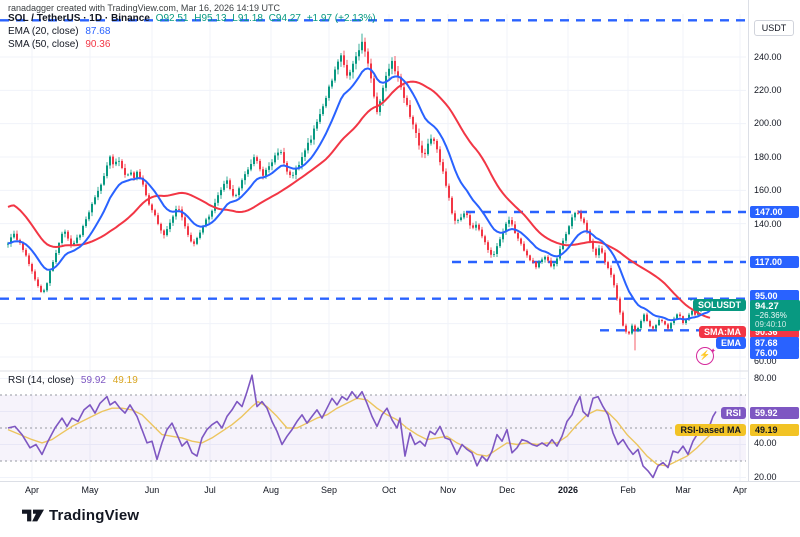 This screenshot has width=800, height=537. What do you see at coordinates (710, 430) in the screenshot?
I see `series-tag-rsi-based-ma: RSI-based MA` at bounding box center [710, 430].